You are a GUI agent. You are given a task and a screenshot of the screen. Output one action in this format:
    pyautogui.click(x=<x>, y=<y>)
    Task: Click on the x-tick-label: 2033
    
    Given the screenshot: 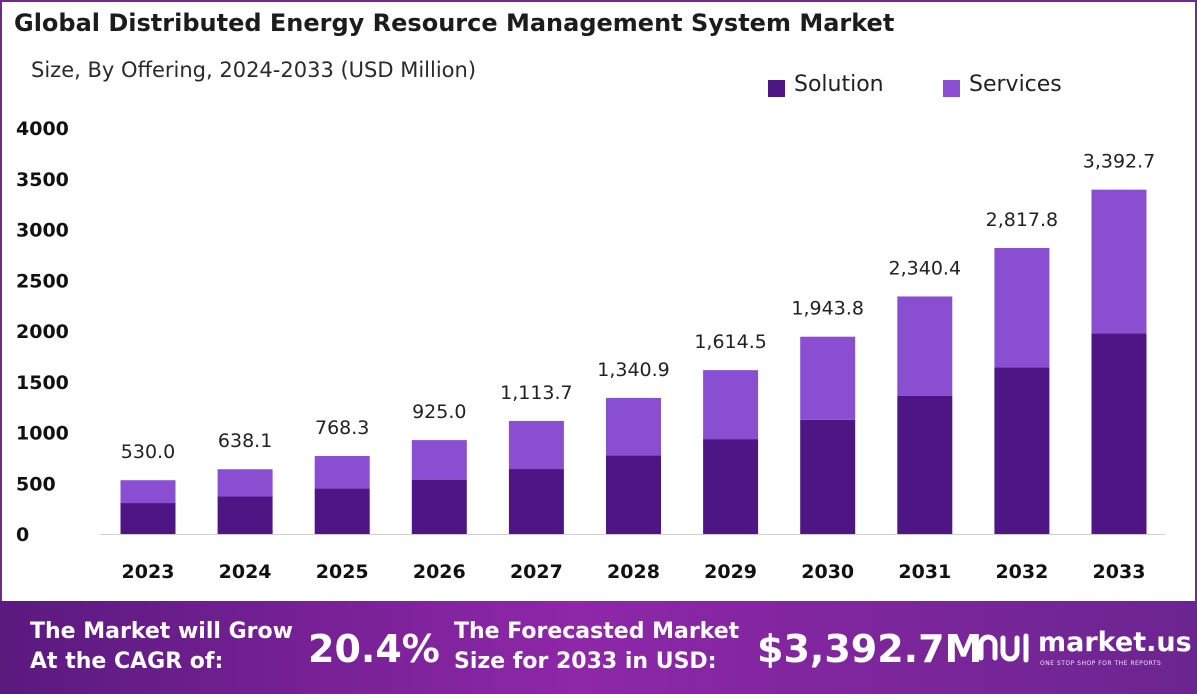 What is the action you would take?
    pyautogui.click(x=1119, y=572)
    